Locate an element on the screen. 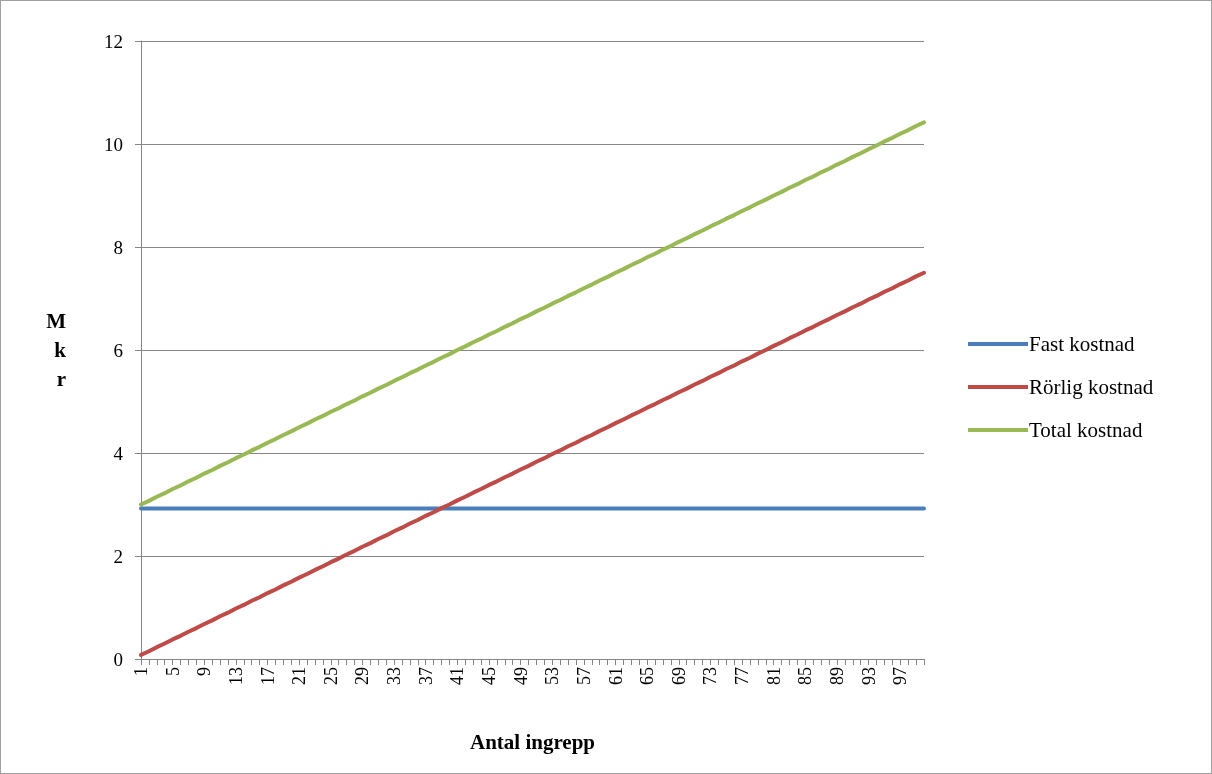  x-tick-label: 9 is located at coordinates (204, 671).